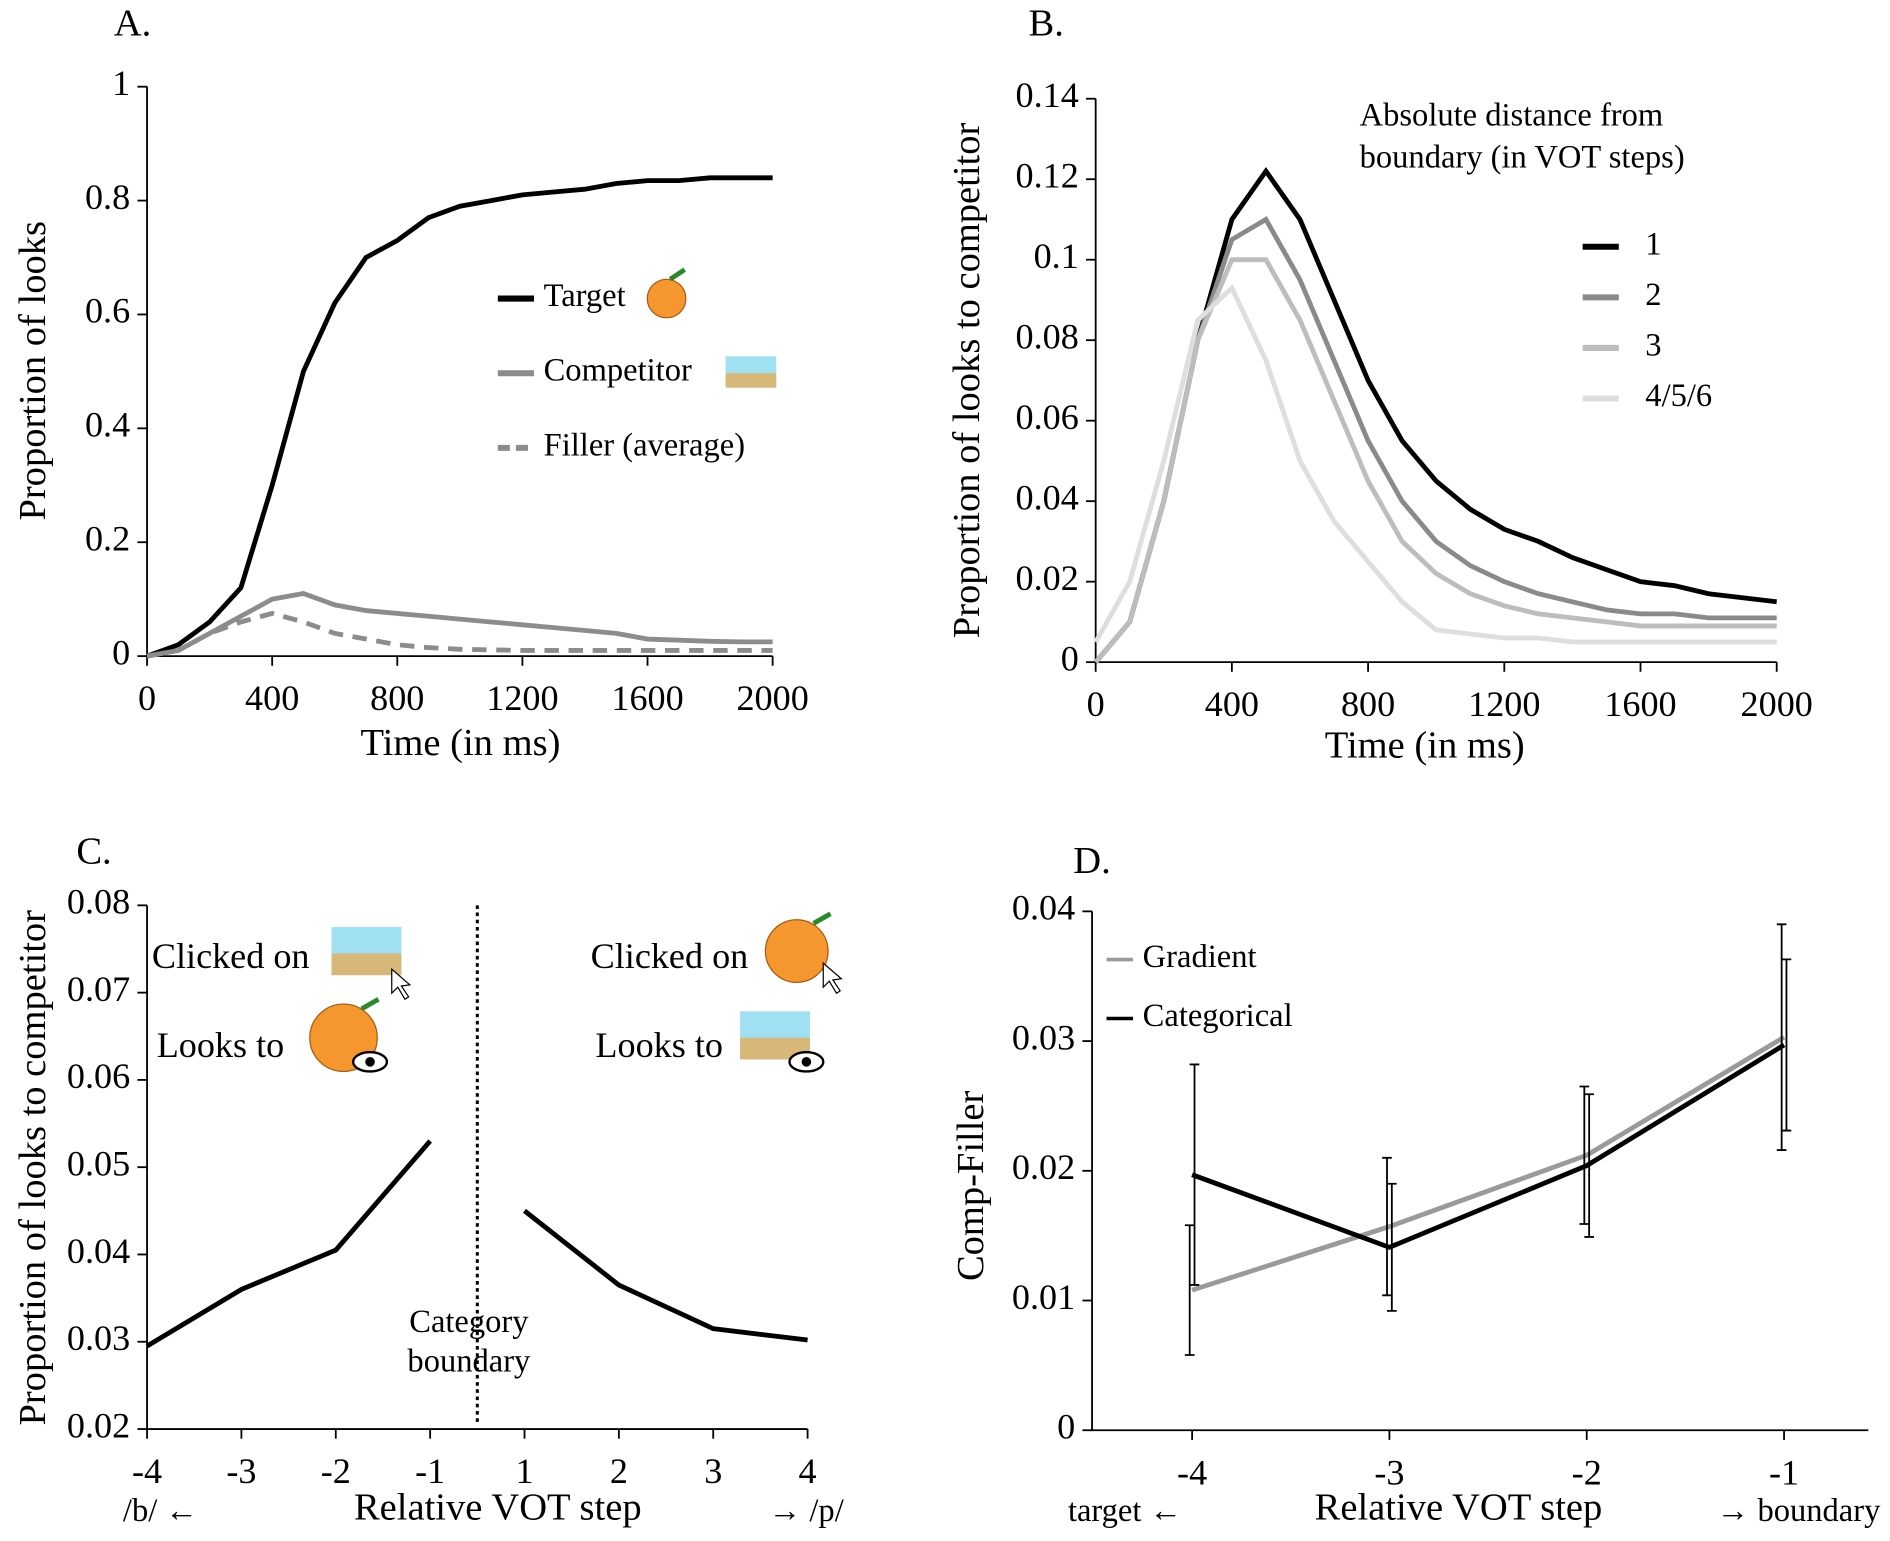 Image resolution: width=1890 pixels, height=1541 pixels. Describe the element at coordinates (1047, 176) in the screenshot. I see `y-tick-label: 0.12` at that location.